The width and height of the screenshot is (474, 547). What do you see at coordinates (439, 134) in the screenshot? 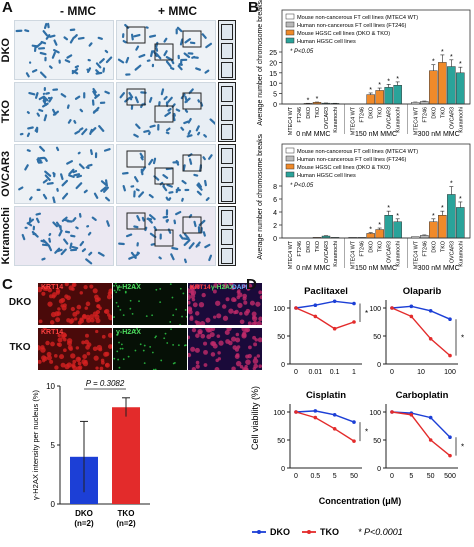
I see `group-label: 300 nM MMC` at bounding box center [439, 134].